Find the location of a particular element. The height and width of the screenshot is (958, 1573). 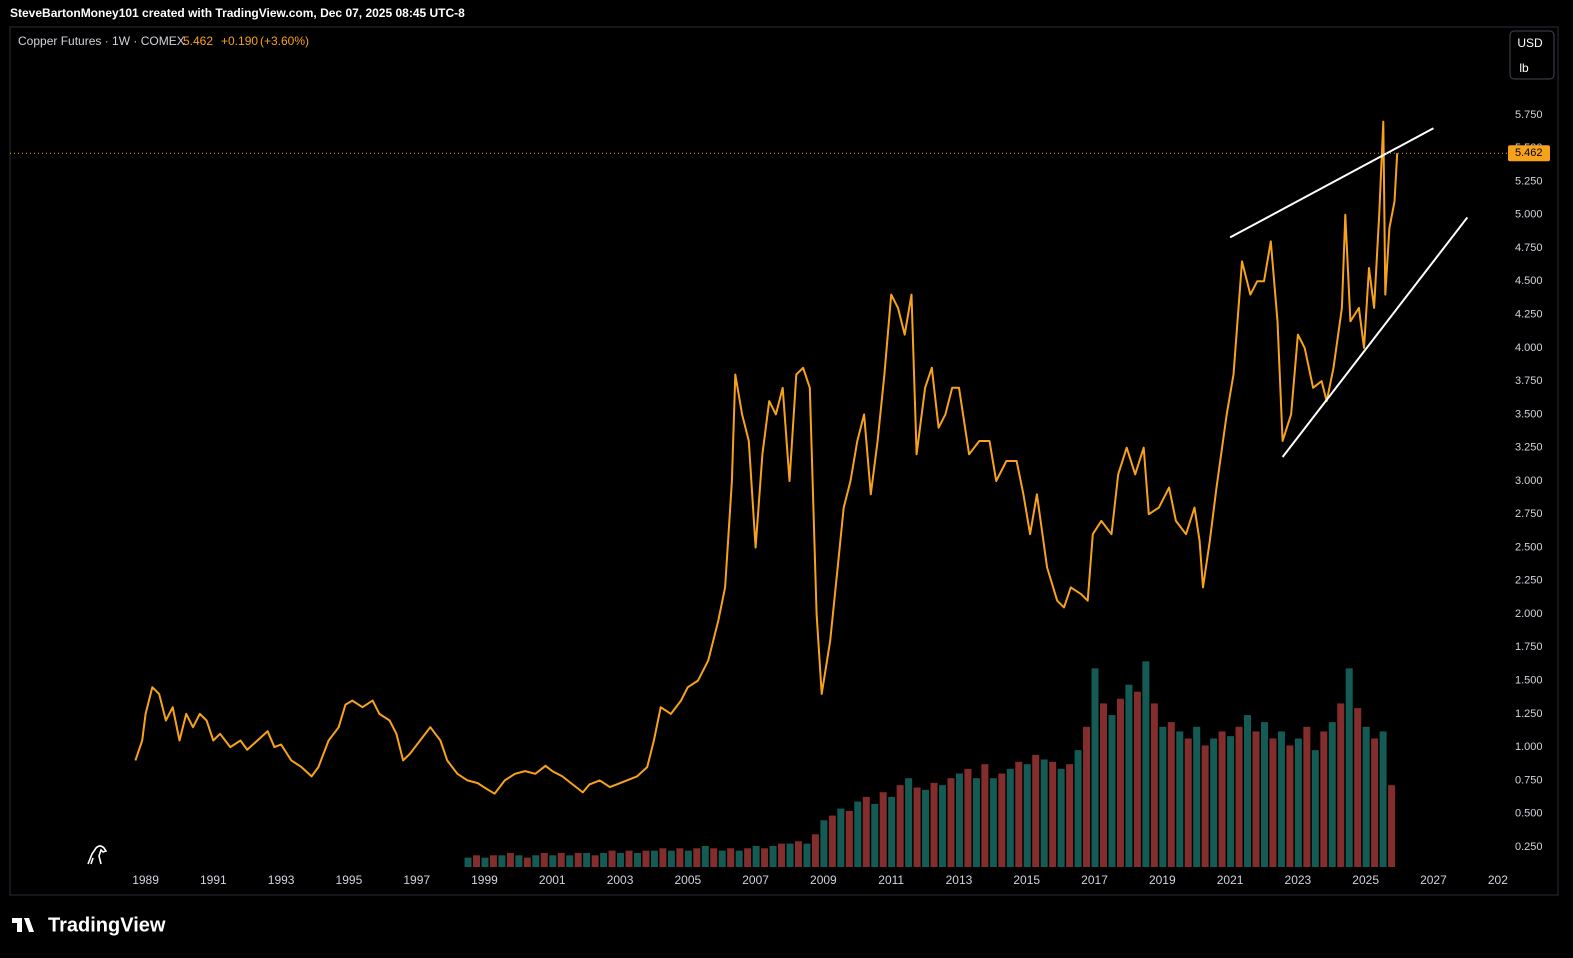

y-tick-label: 4.500 is located at coordinates (1529, 281).